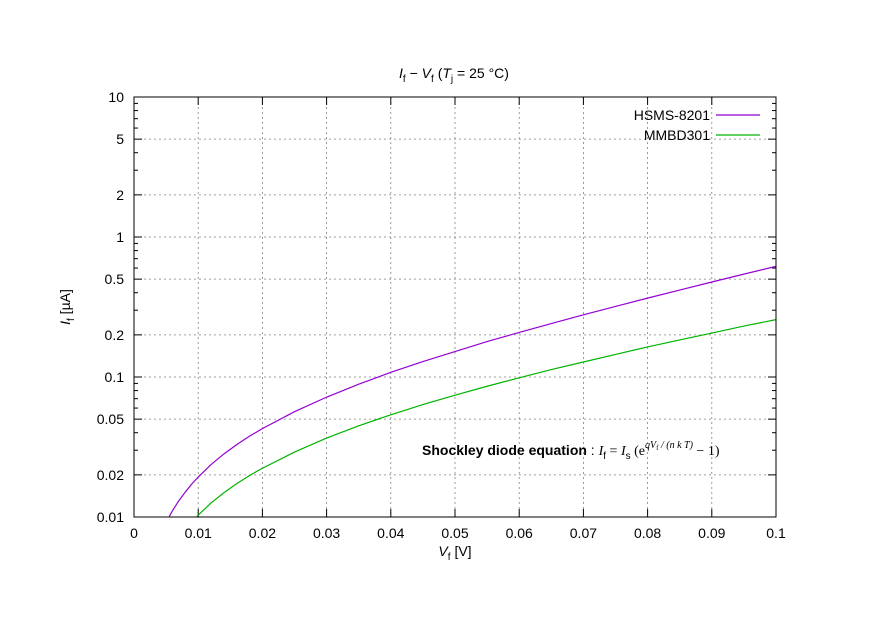 The height and width of the screenshot is (620, 877). What do you see at coordinates (454, 75) in the screenshot?
I see `chart-title: If − Vf (Tj = 25 °C)` at bounding box center [454, 75].